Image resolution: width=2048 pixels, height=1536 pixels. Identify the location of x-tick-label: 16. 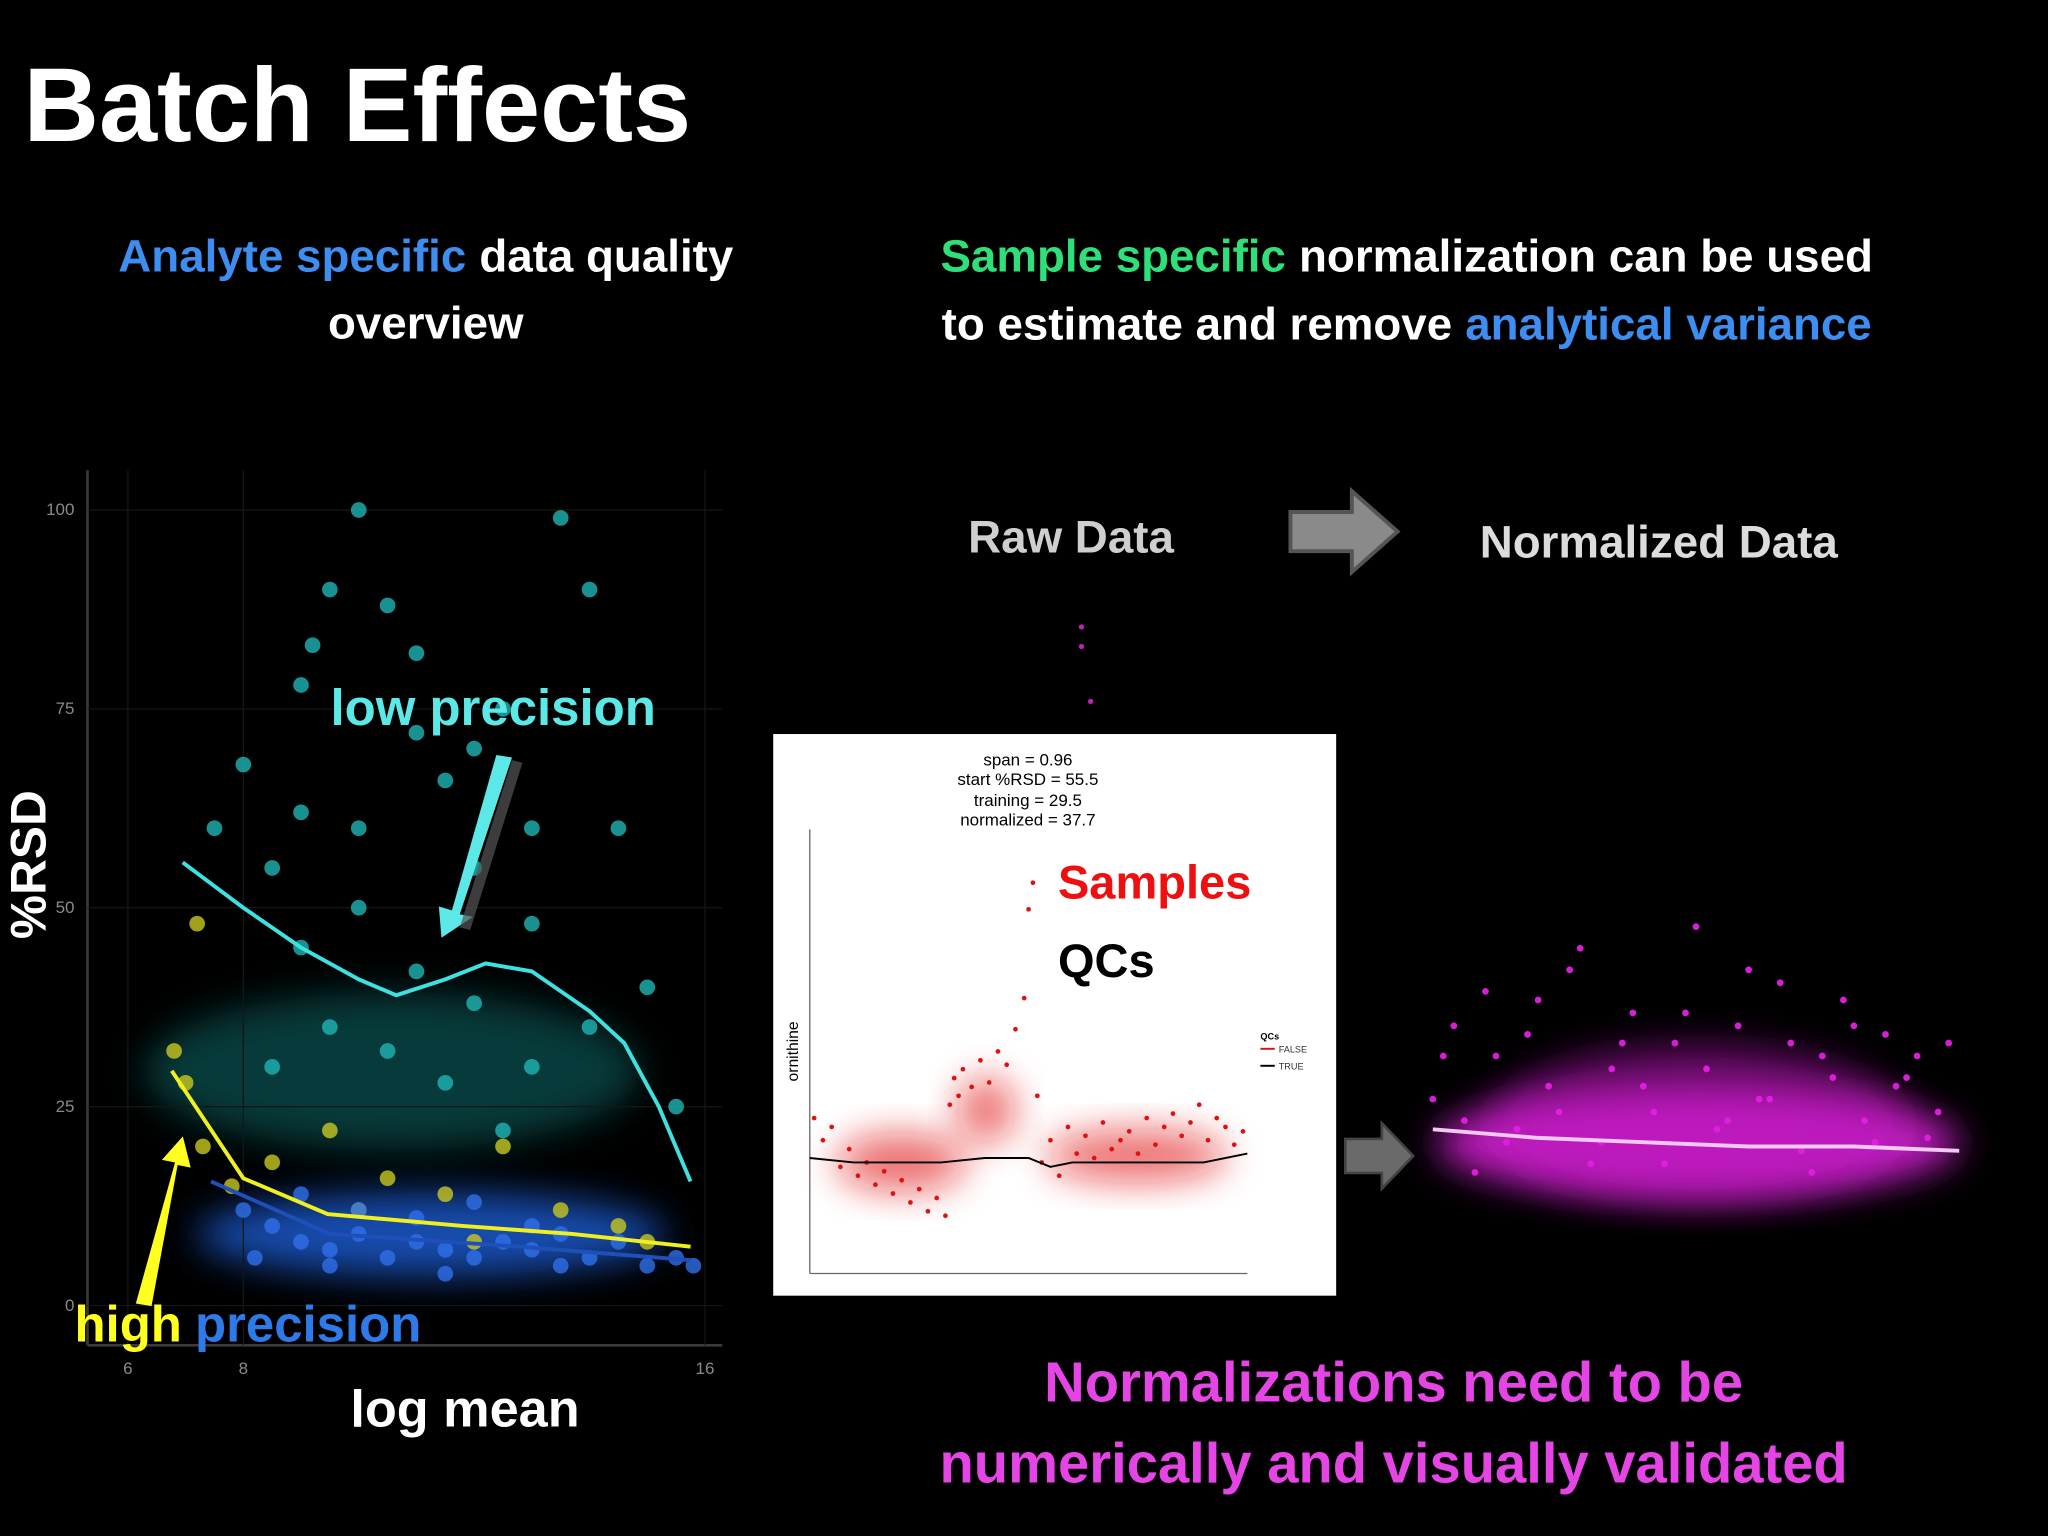
(705, 1368).